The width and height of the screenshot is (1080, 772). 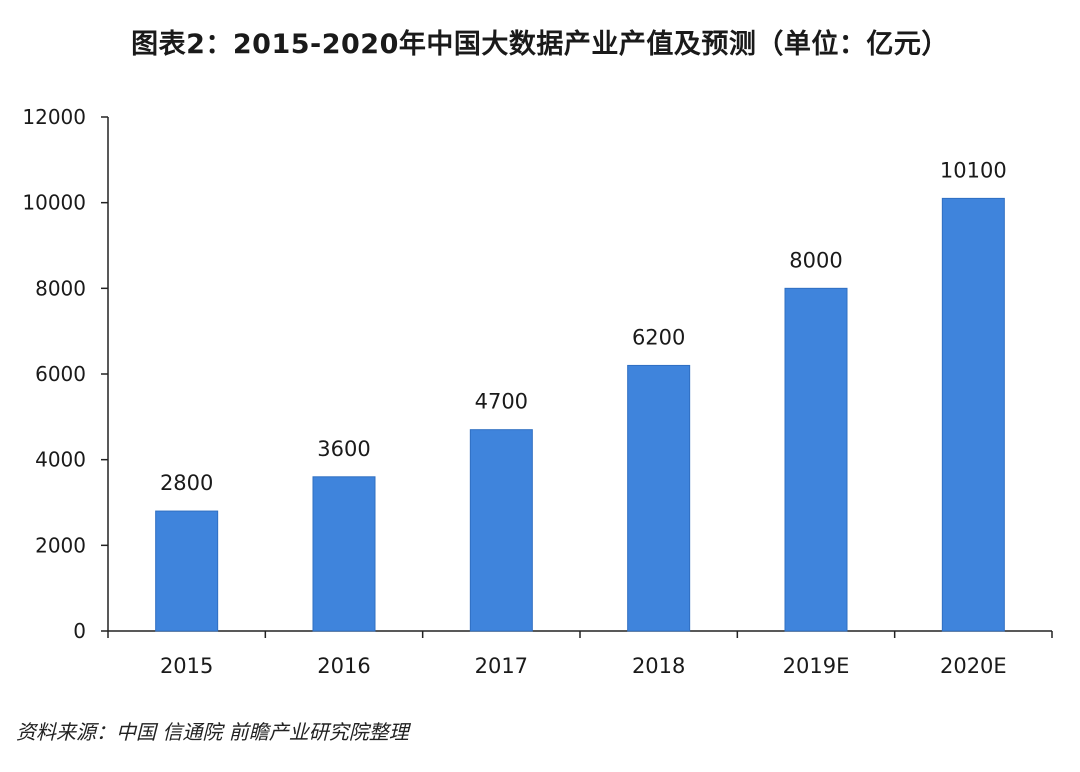 What do you see at coordinates (79, 631) in the screenshot?
I see `y-tick-label: 0` at bounding box center [79, 631].